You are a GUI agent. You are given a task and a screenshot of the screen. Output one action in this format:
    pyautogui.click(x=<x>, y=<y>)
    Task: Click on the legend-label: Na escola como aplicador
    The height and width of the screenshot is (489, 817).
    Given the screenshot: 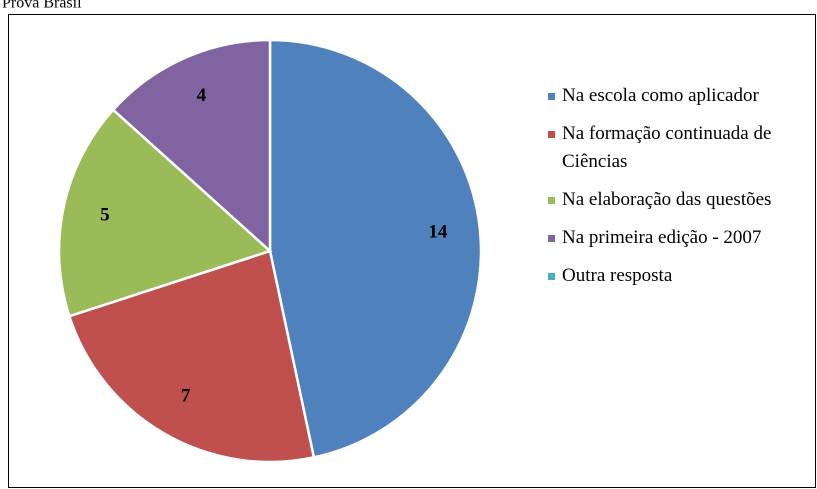 What is the action you would take?
    pyautogui.click(x=660, y=95)
    